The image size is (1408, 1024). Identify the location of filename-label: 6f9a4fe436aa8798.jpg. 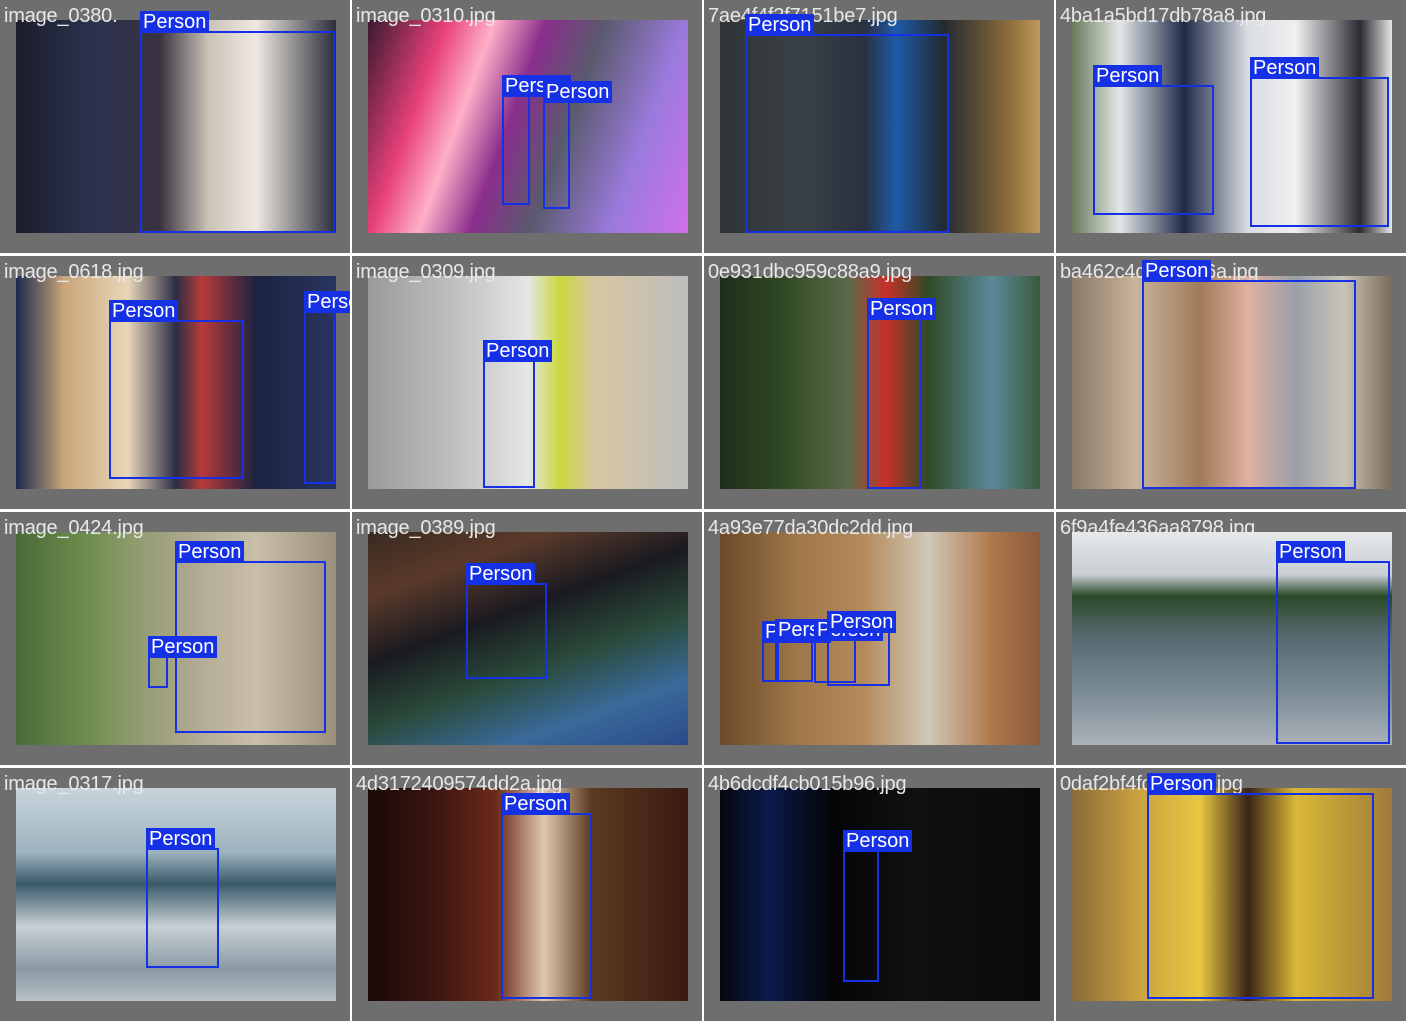
(1158, 528).